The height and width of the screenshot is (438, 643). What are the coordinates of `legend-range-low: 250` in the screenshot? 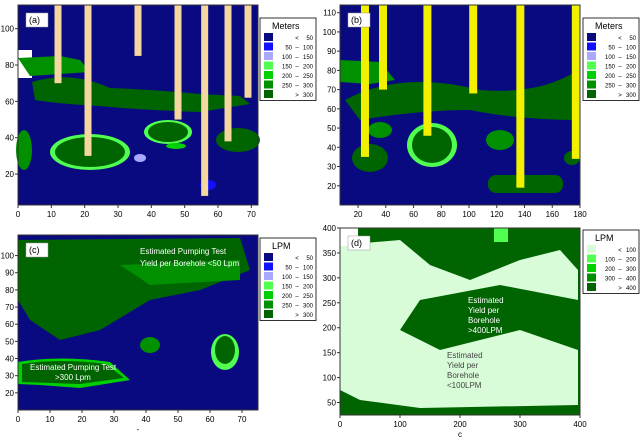 It's located at (287, 87).